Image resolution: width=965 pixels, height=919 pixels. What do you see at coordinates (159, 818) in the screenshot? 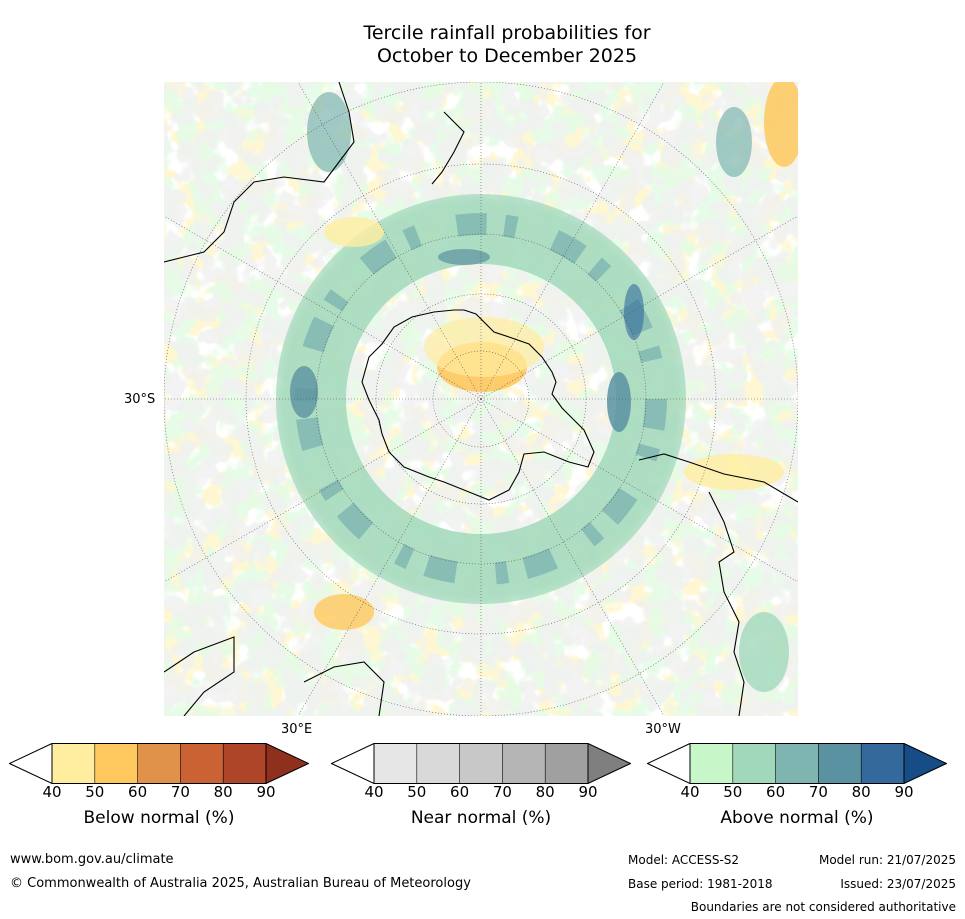
I see `below-normal-label: Below normal (%)` at bounding box center [159, 818].